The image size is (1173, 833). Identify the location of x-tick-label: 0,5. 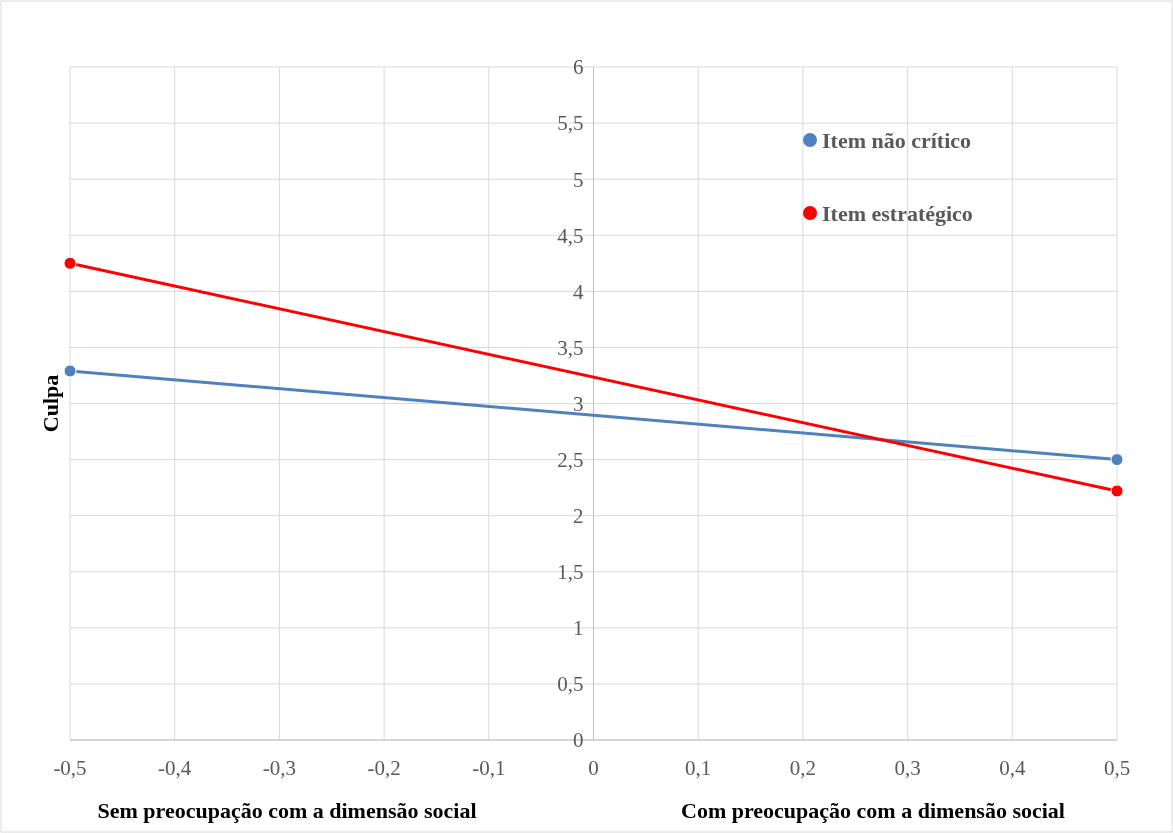
(1117, 768).